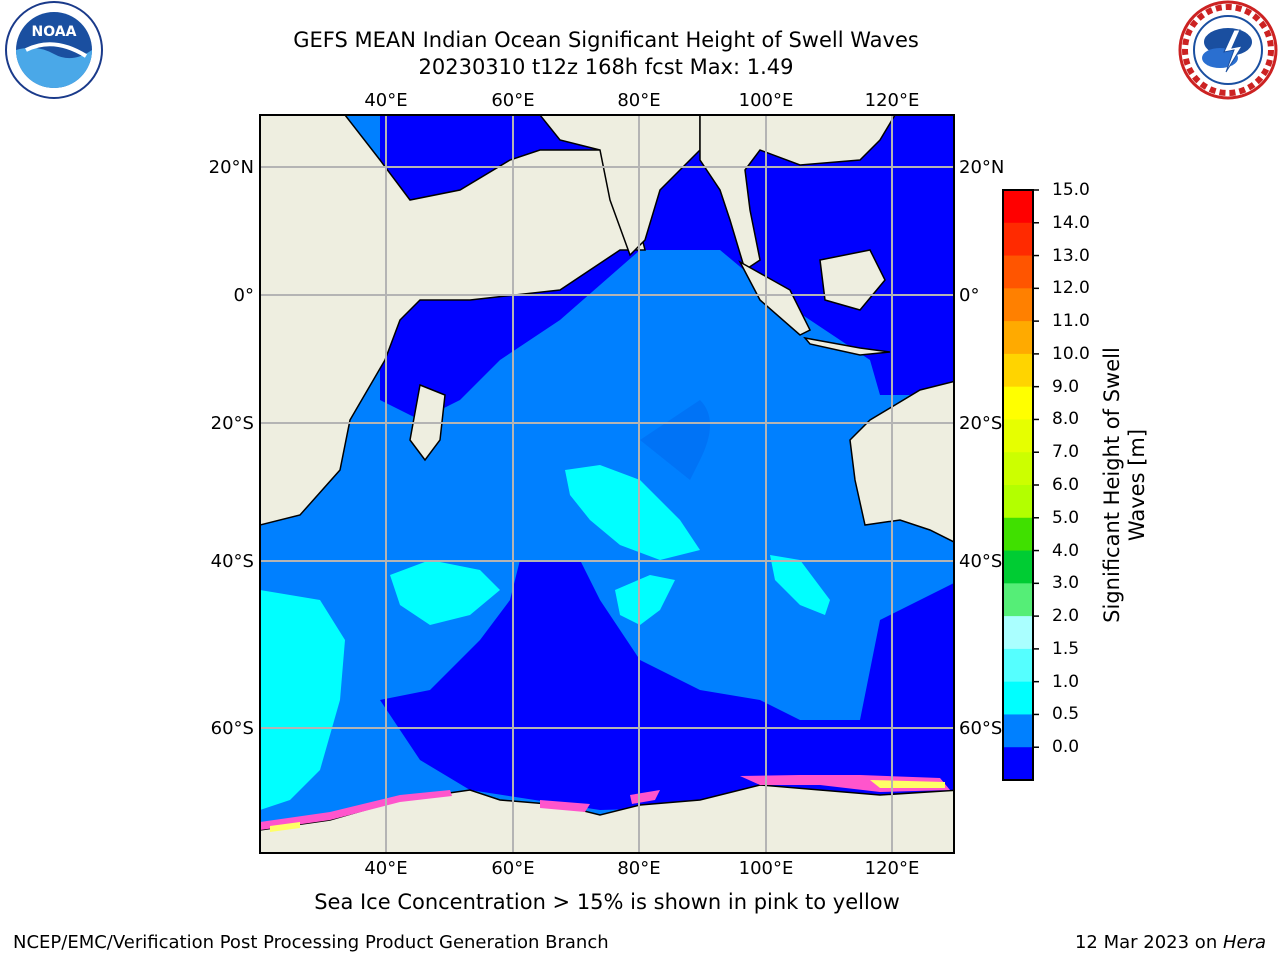 This screenshot has width=1280, height=960. Describe the element at coordinates (606, 67) in the screenshot. I see `map-subtitle: 20230310 t12z 168h fcst Max: 1.49` at that location.